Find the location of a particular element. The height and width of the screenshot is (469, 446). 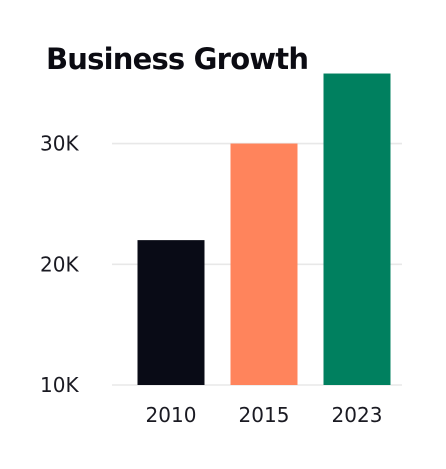

y-tick-label: 30K is located at coordinates (59, 144).